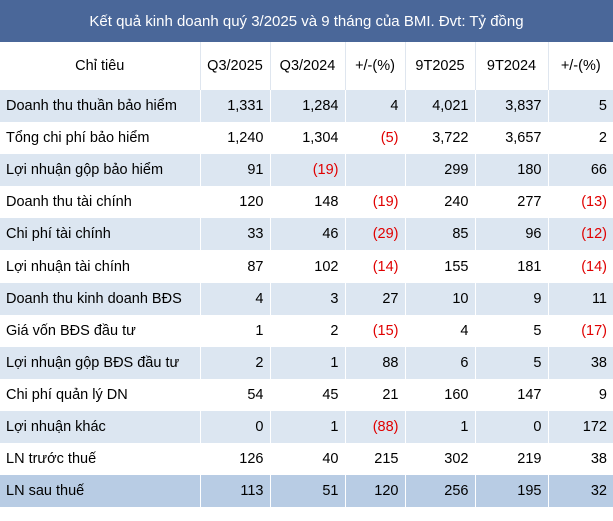 This screenshot has height=521, width=613. What do you see at coordinates (100, 330) in the screenshot?
I see `row-label: Giá vốn BĐS đầu tư` at bounding box center [100, 330].